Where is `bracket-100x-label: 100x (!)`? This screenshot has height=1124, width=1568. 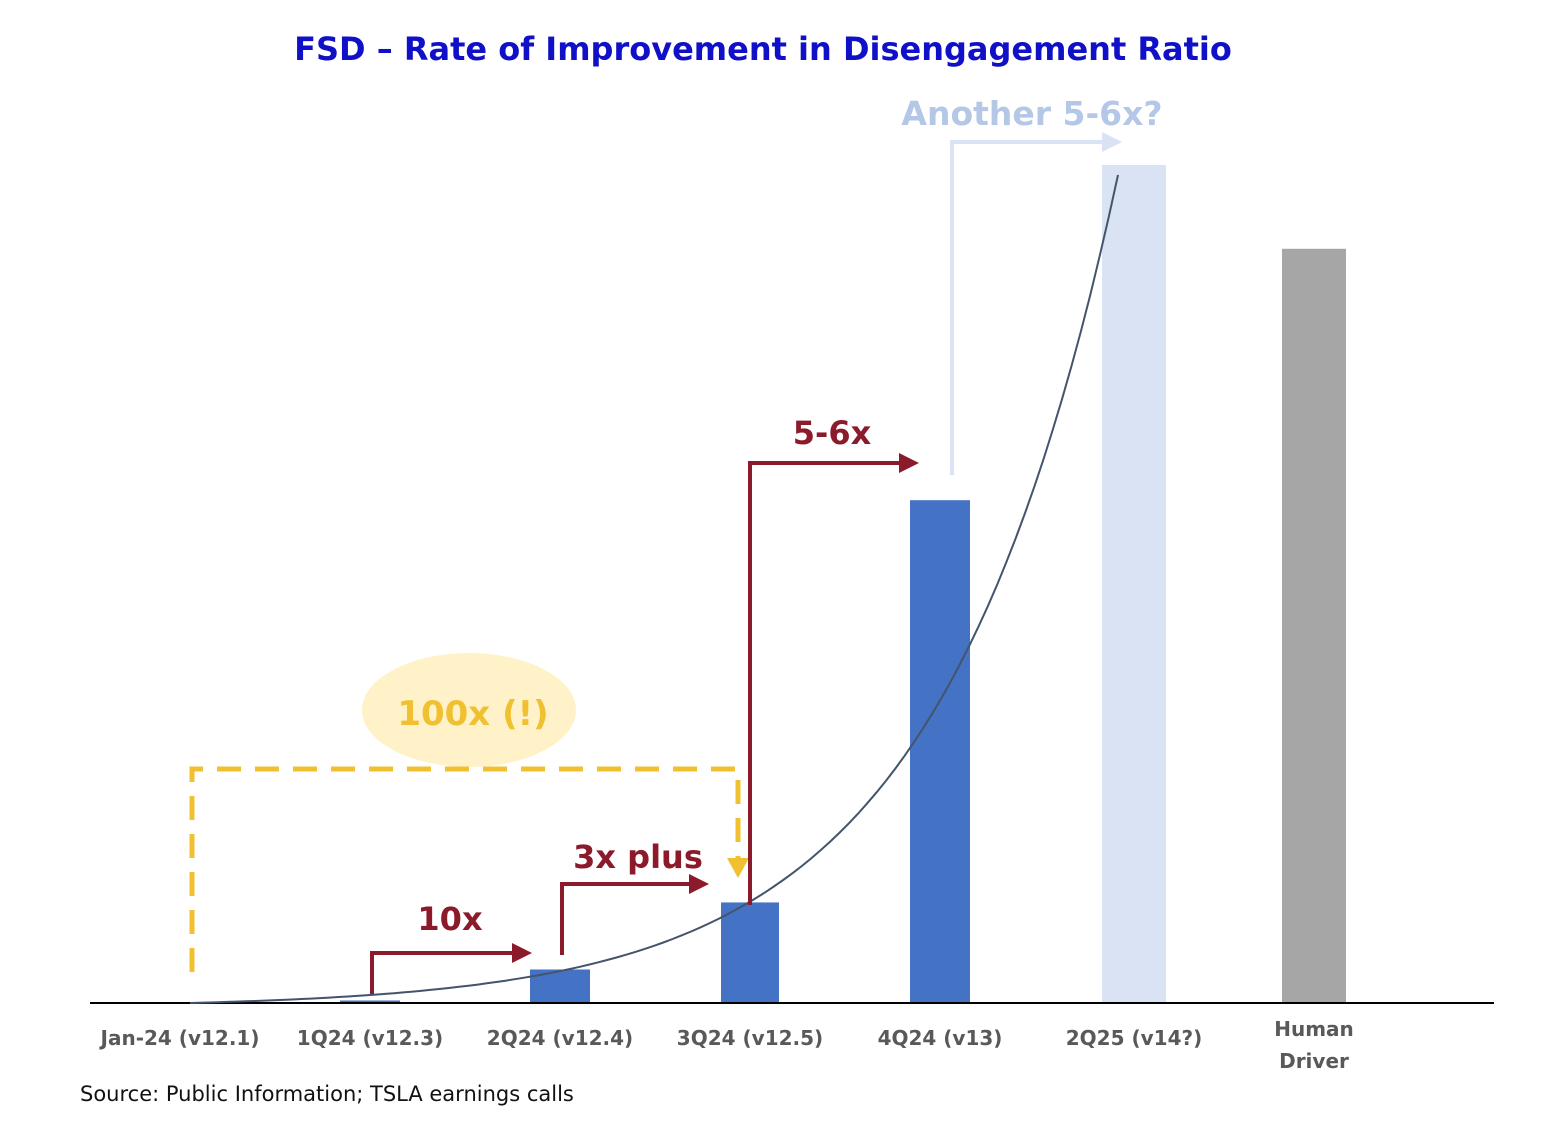 bracket-100x-label: 100x (!) is located at coordinates (472, 714).